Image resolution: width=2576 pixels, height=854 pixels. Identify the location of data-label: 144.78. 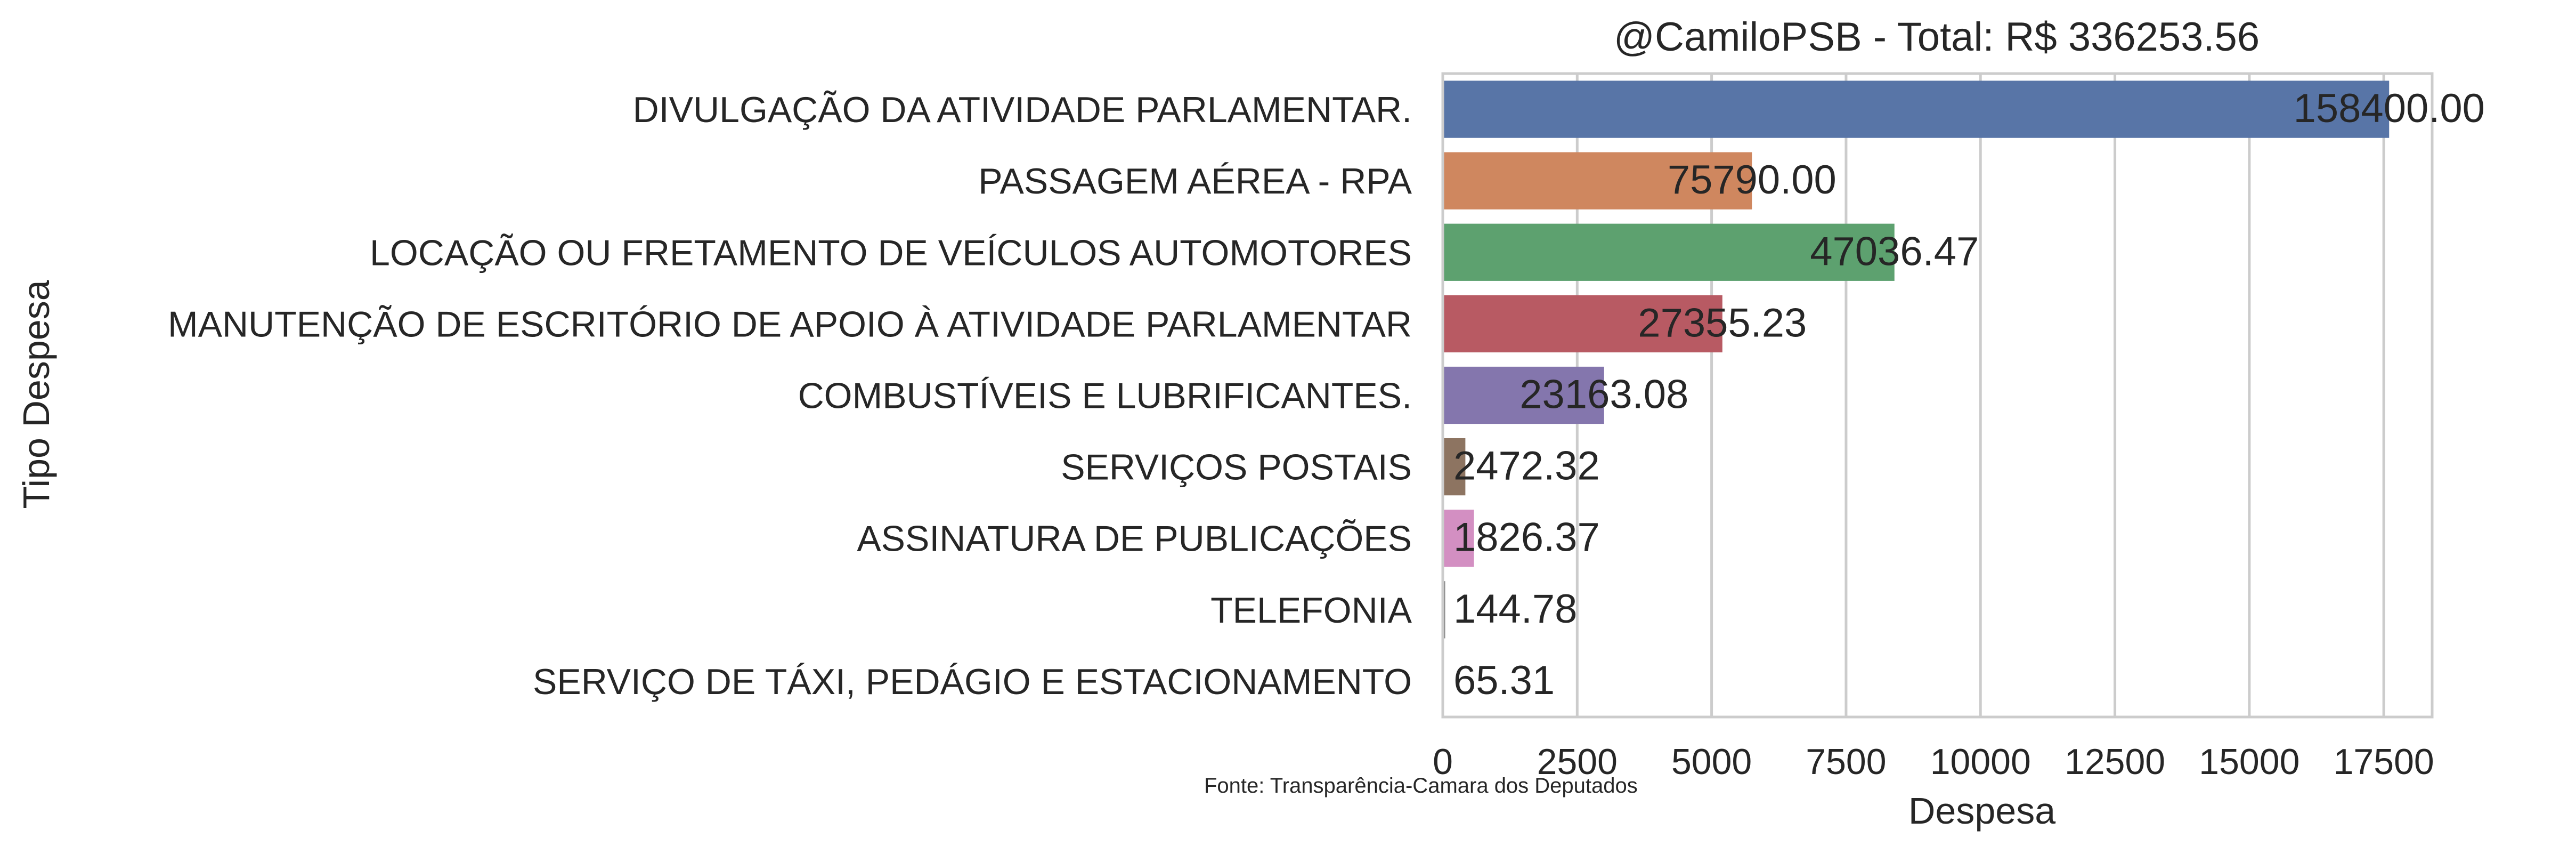
(1515, 609).